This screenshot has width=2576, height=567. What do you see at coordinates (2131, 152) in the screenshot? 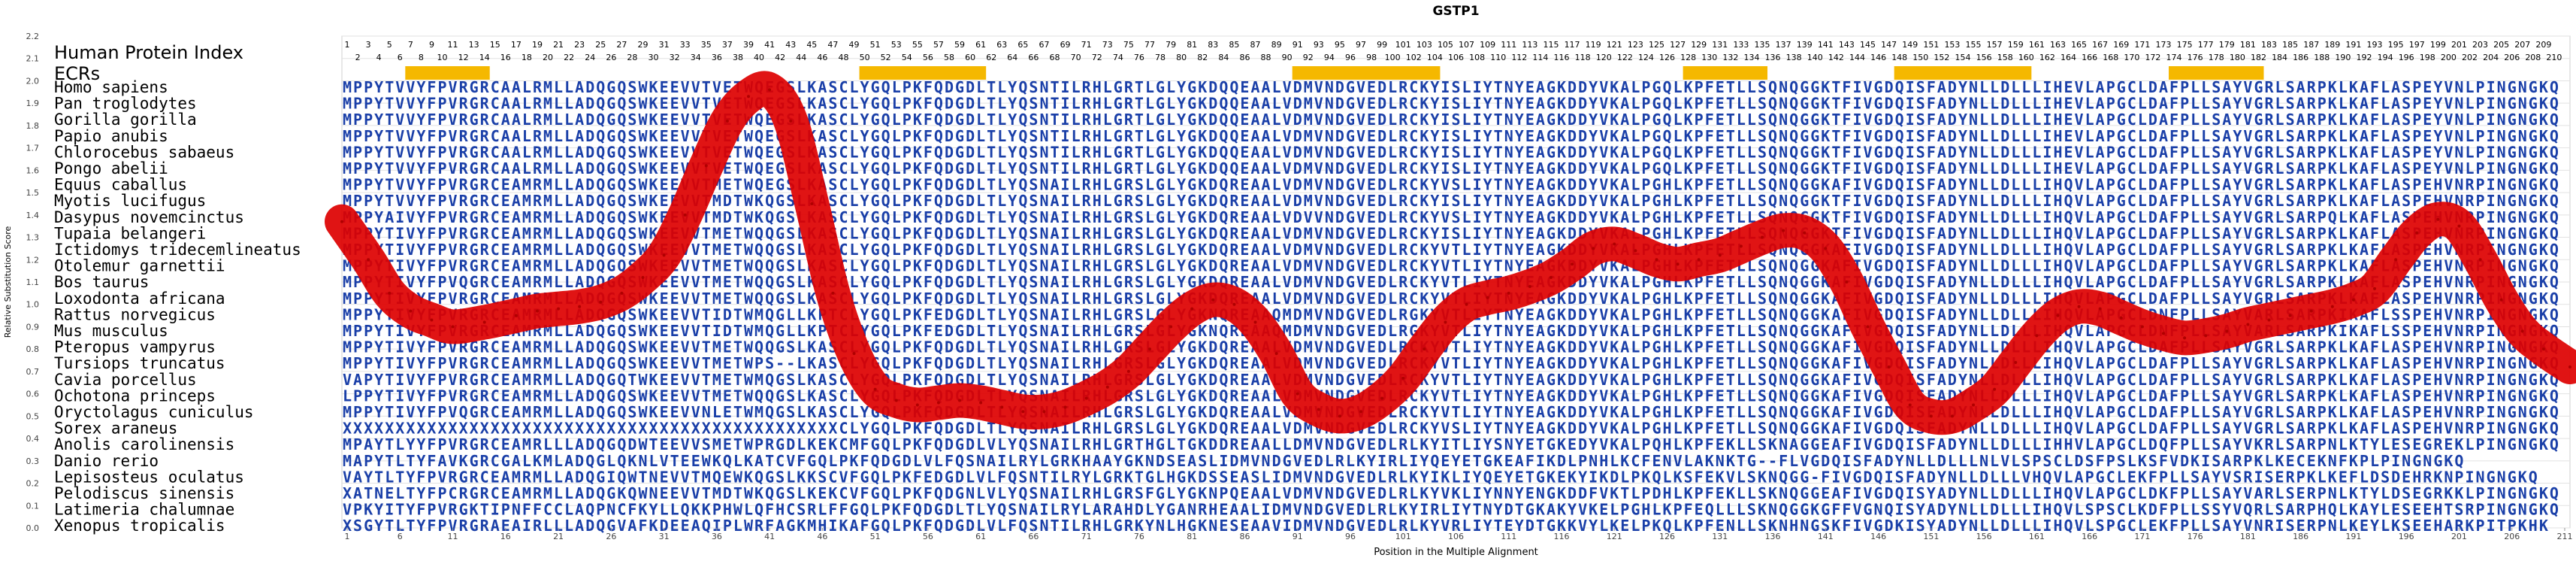
I see `sequence-residue: C` at bounding box center [2131, 152].